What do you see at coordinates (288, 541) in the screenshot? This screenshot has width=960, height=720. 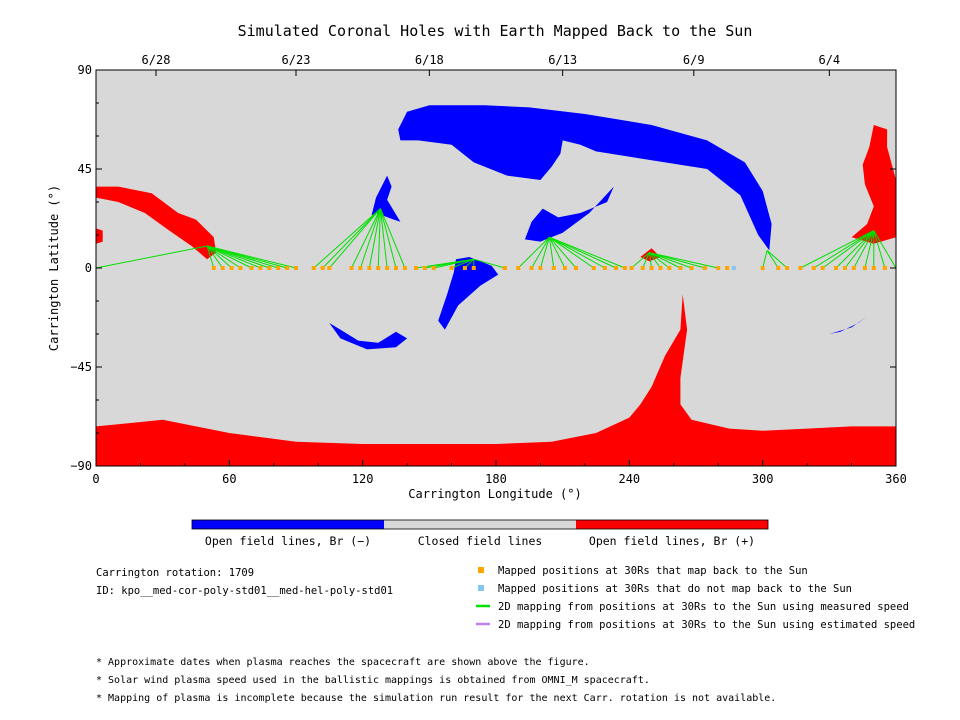 I see `colorbar-label: Open field lines, Br (−)` at bounding box center [288, 541].